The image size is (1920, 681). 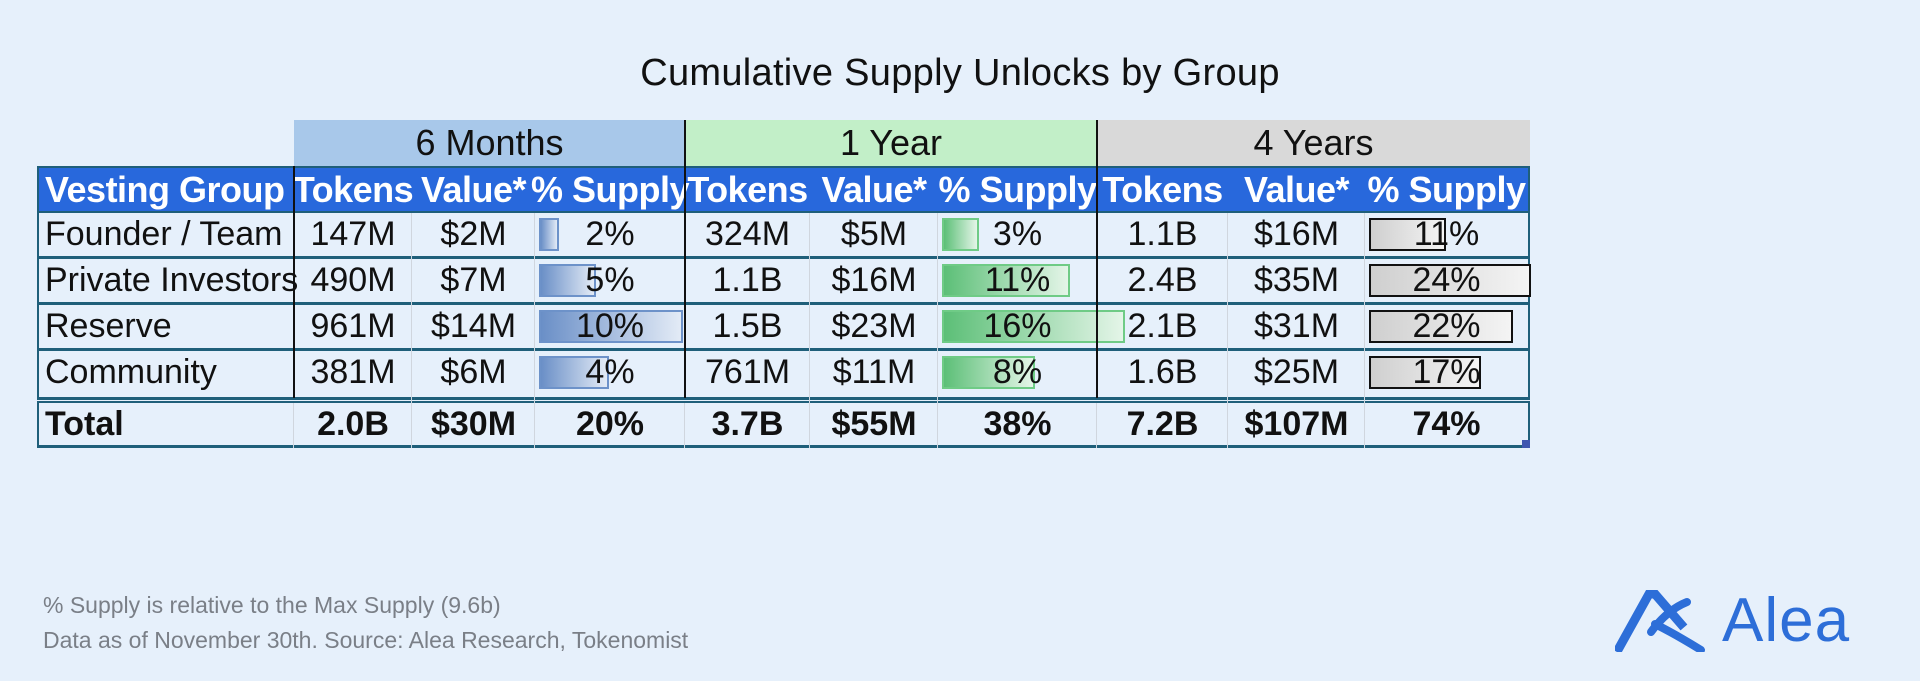 What do you see at coordinates (1162, 326) in the screenshot?
I see `tokens-4y: 2.1B` at bounding box center [1162, 326].